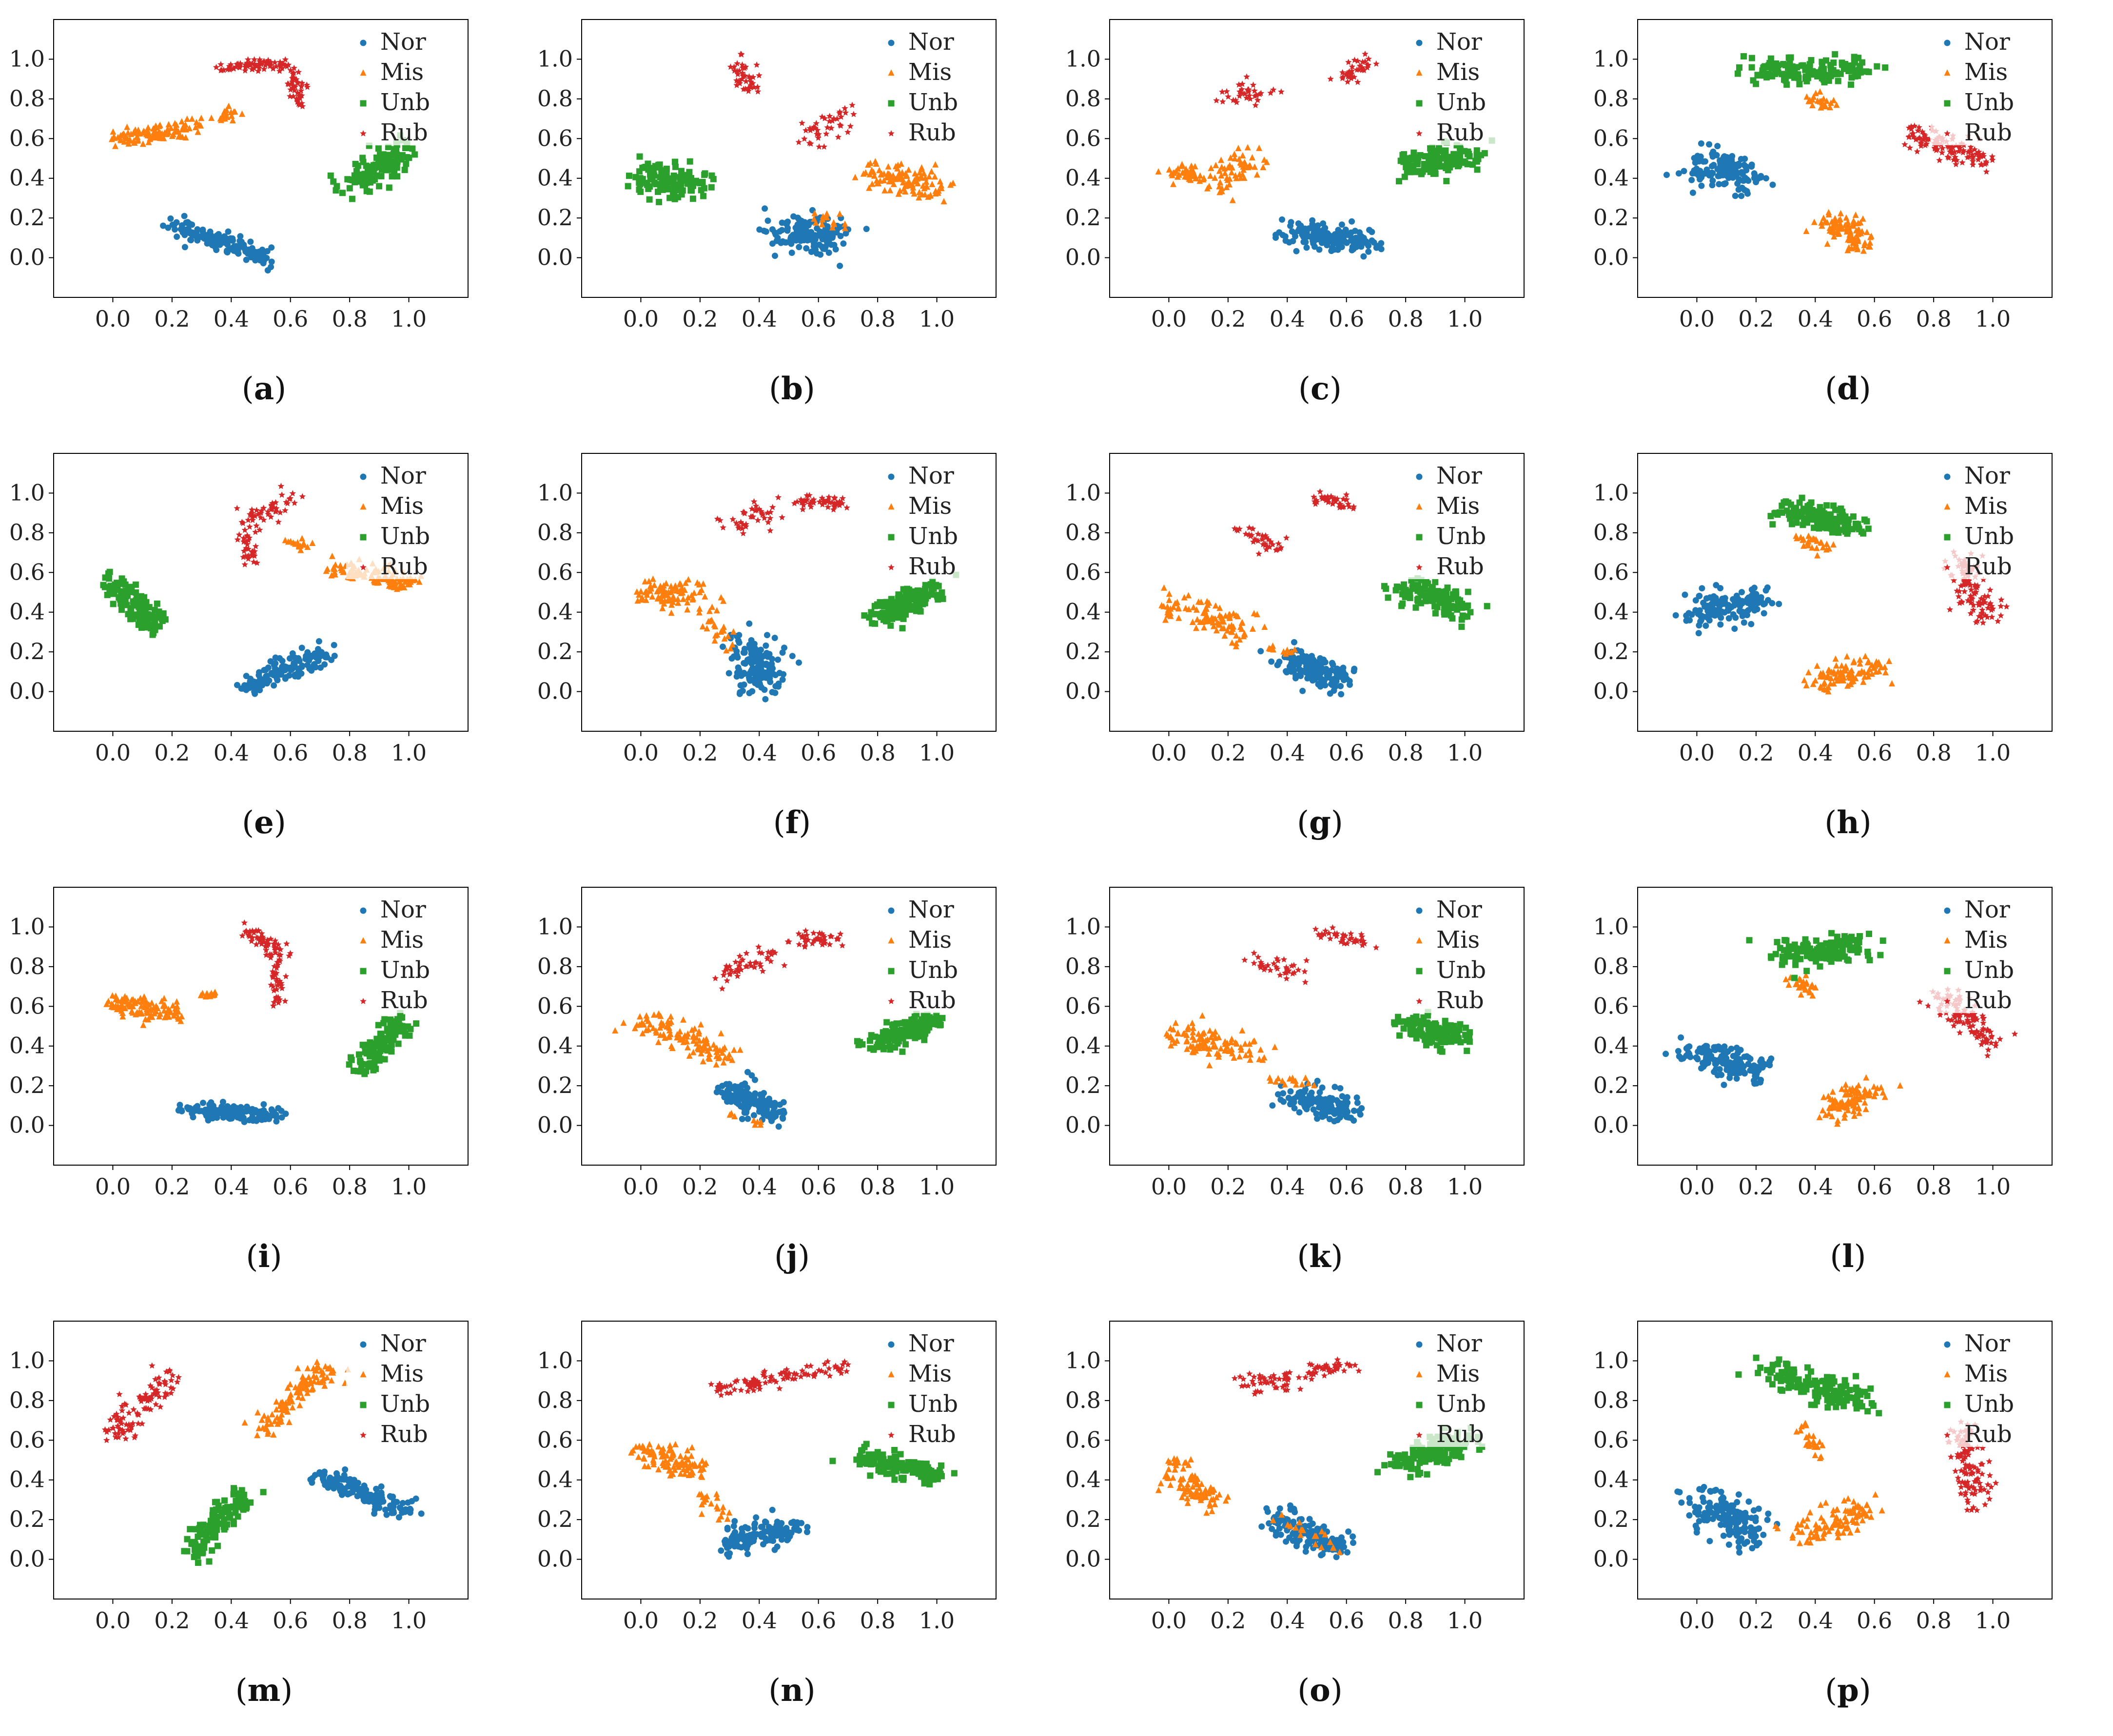 The width and height of the screenshot is (2113, 1736). What do you see at coordinates (264, 389) in the screenshot?
I see `panel-caption-letter: a` at bounding box center [264, 389].